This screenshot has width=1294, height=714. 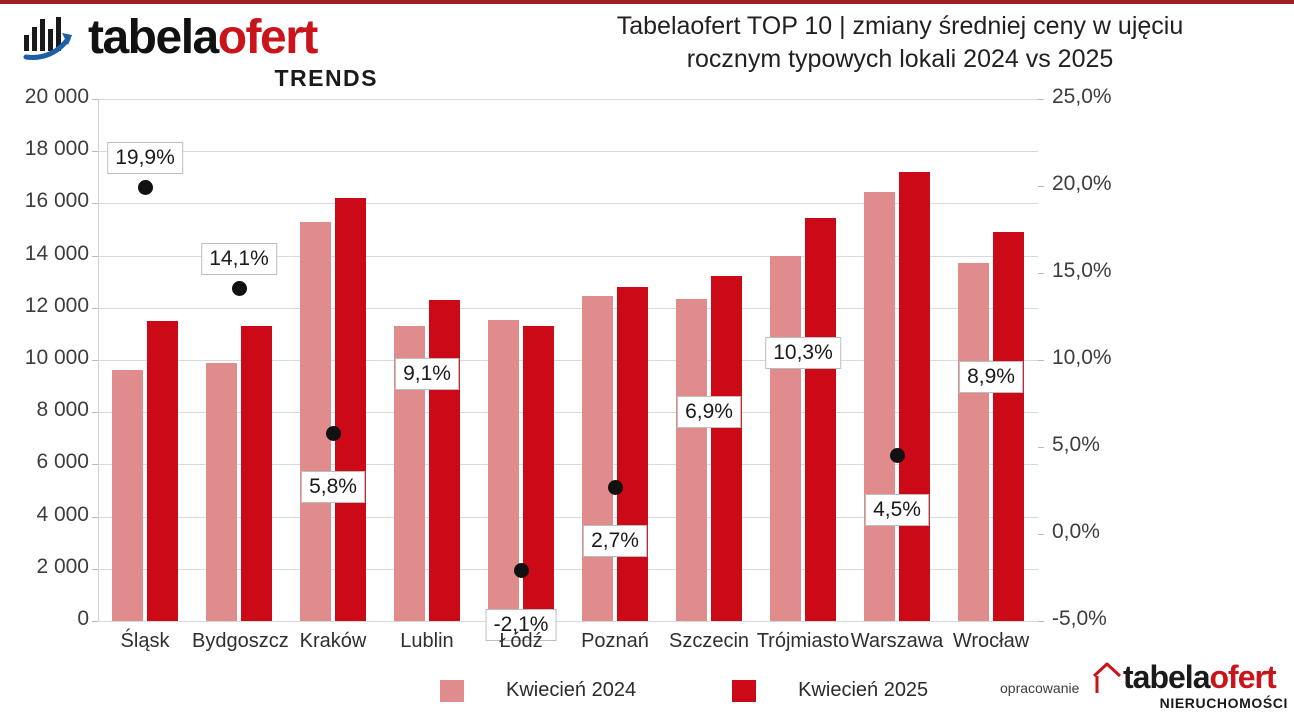 I want to click on y-axis-left-label: 4 000, so click(x=62, y=514).